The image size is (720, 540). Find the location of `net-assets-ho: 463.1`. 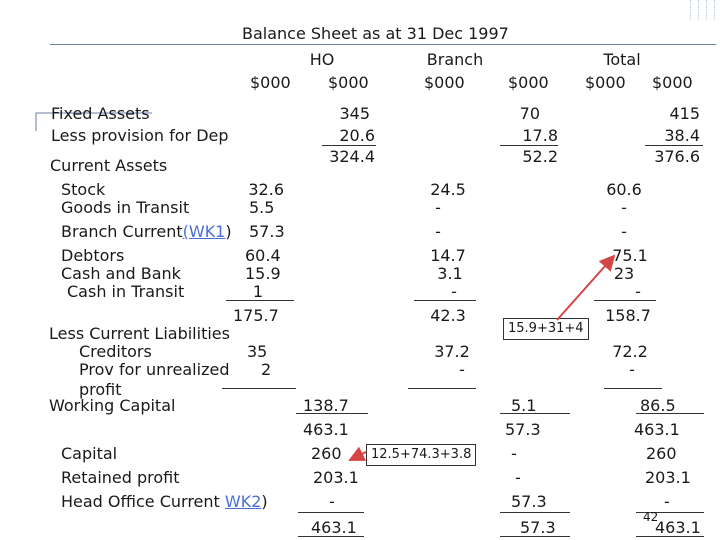

net-assets-ho: 463.1 is located at coordinates (326, 429).